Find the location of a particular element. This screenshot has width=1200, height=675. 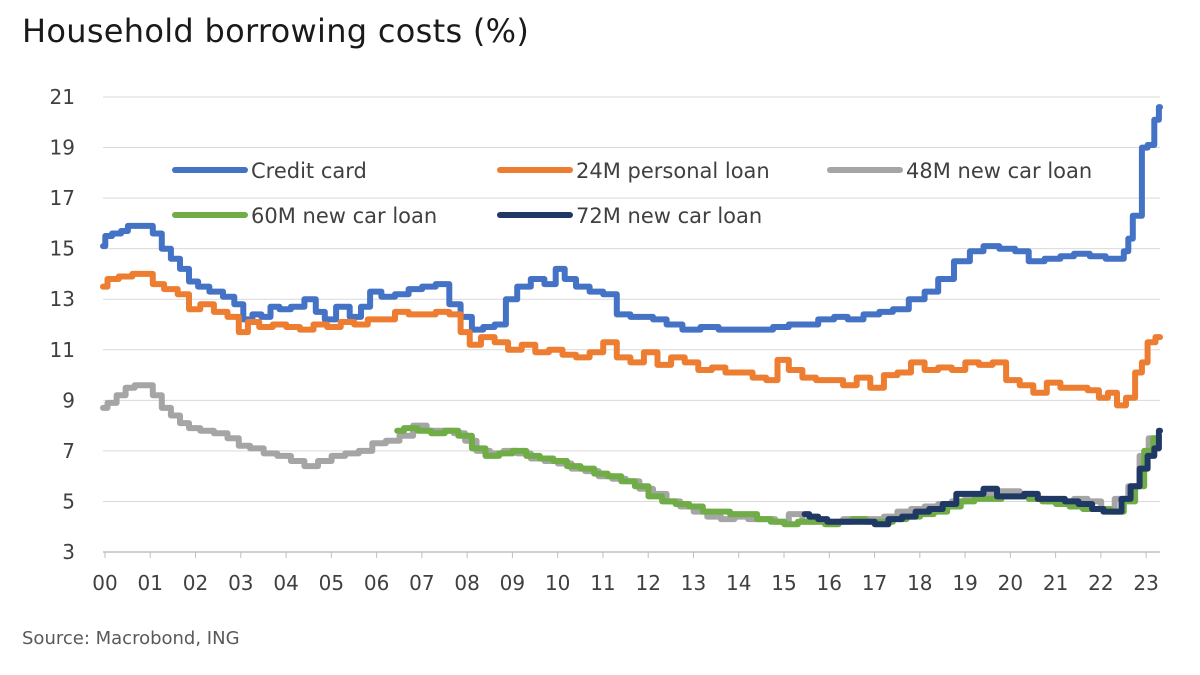

x-tick-label: 09 is located at coordinates (512, 583).